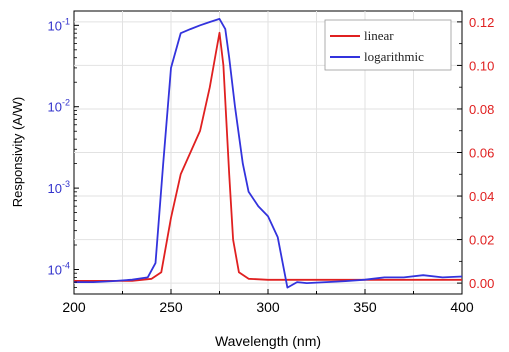  What do you see at coordinates (17, 152) in the screenshot?
I see `y-axis-label: Responsivity (A/W)` at bounding box center [17, 152].